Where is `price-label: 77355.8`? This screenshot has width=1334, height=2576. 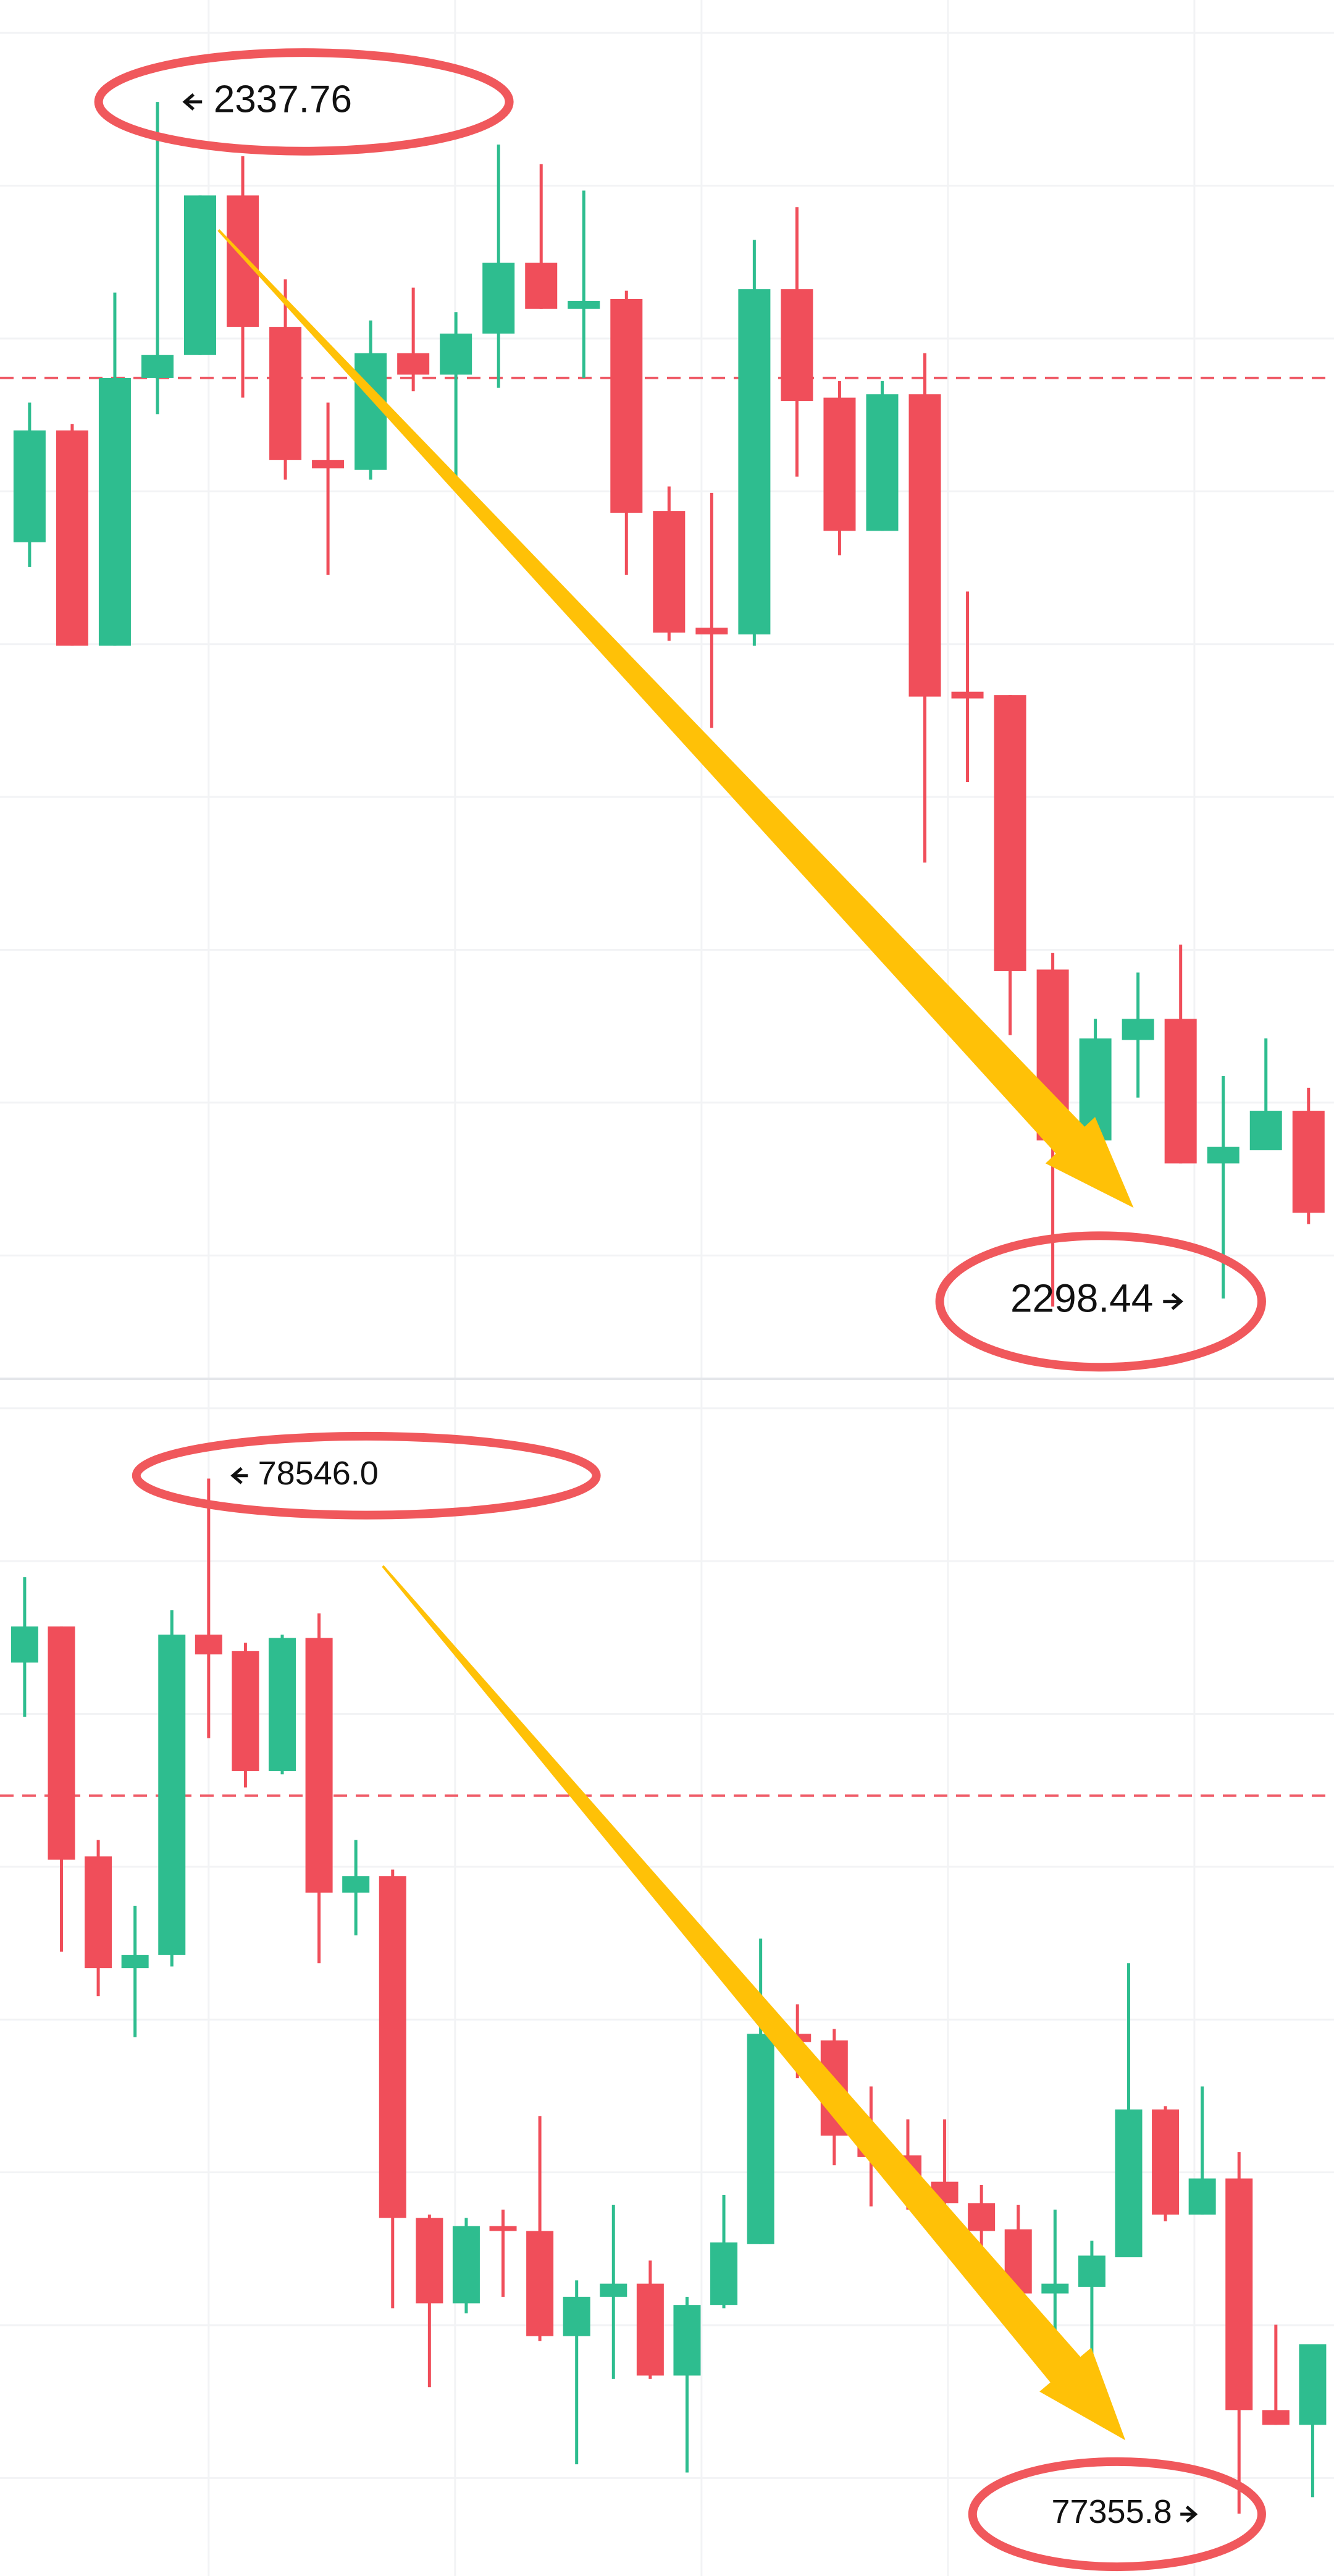
price-label: 77355.8 is located at coordinates (1111, 2511).